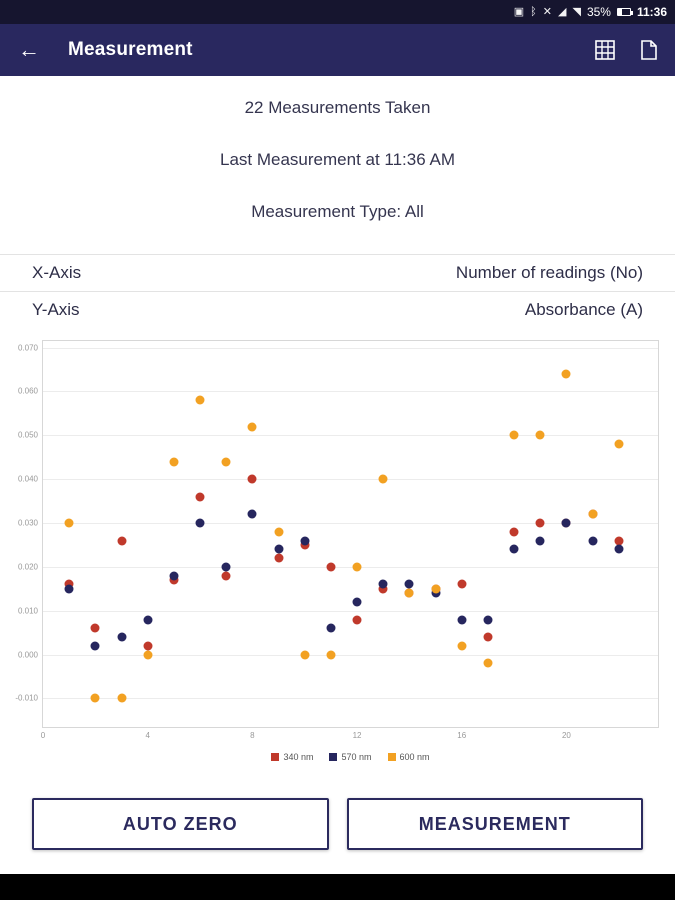  Describe the element at coordinates (130, 49) in the screenshot. I see `page-title: Measurement` at that location.